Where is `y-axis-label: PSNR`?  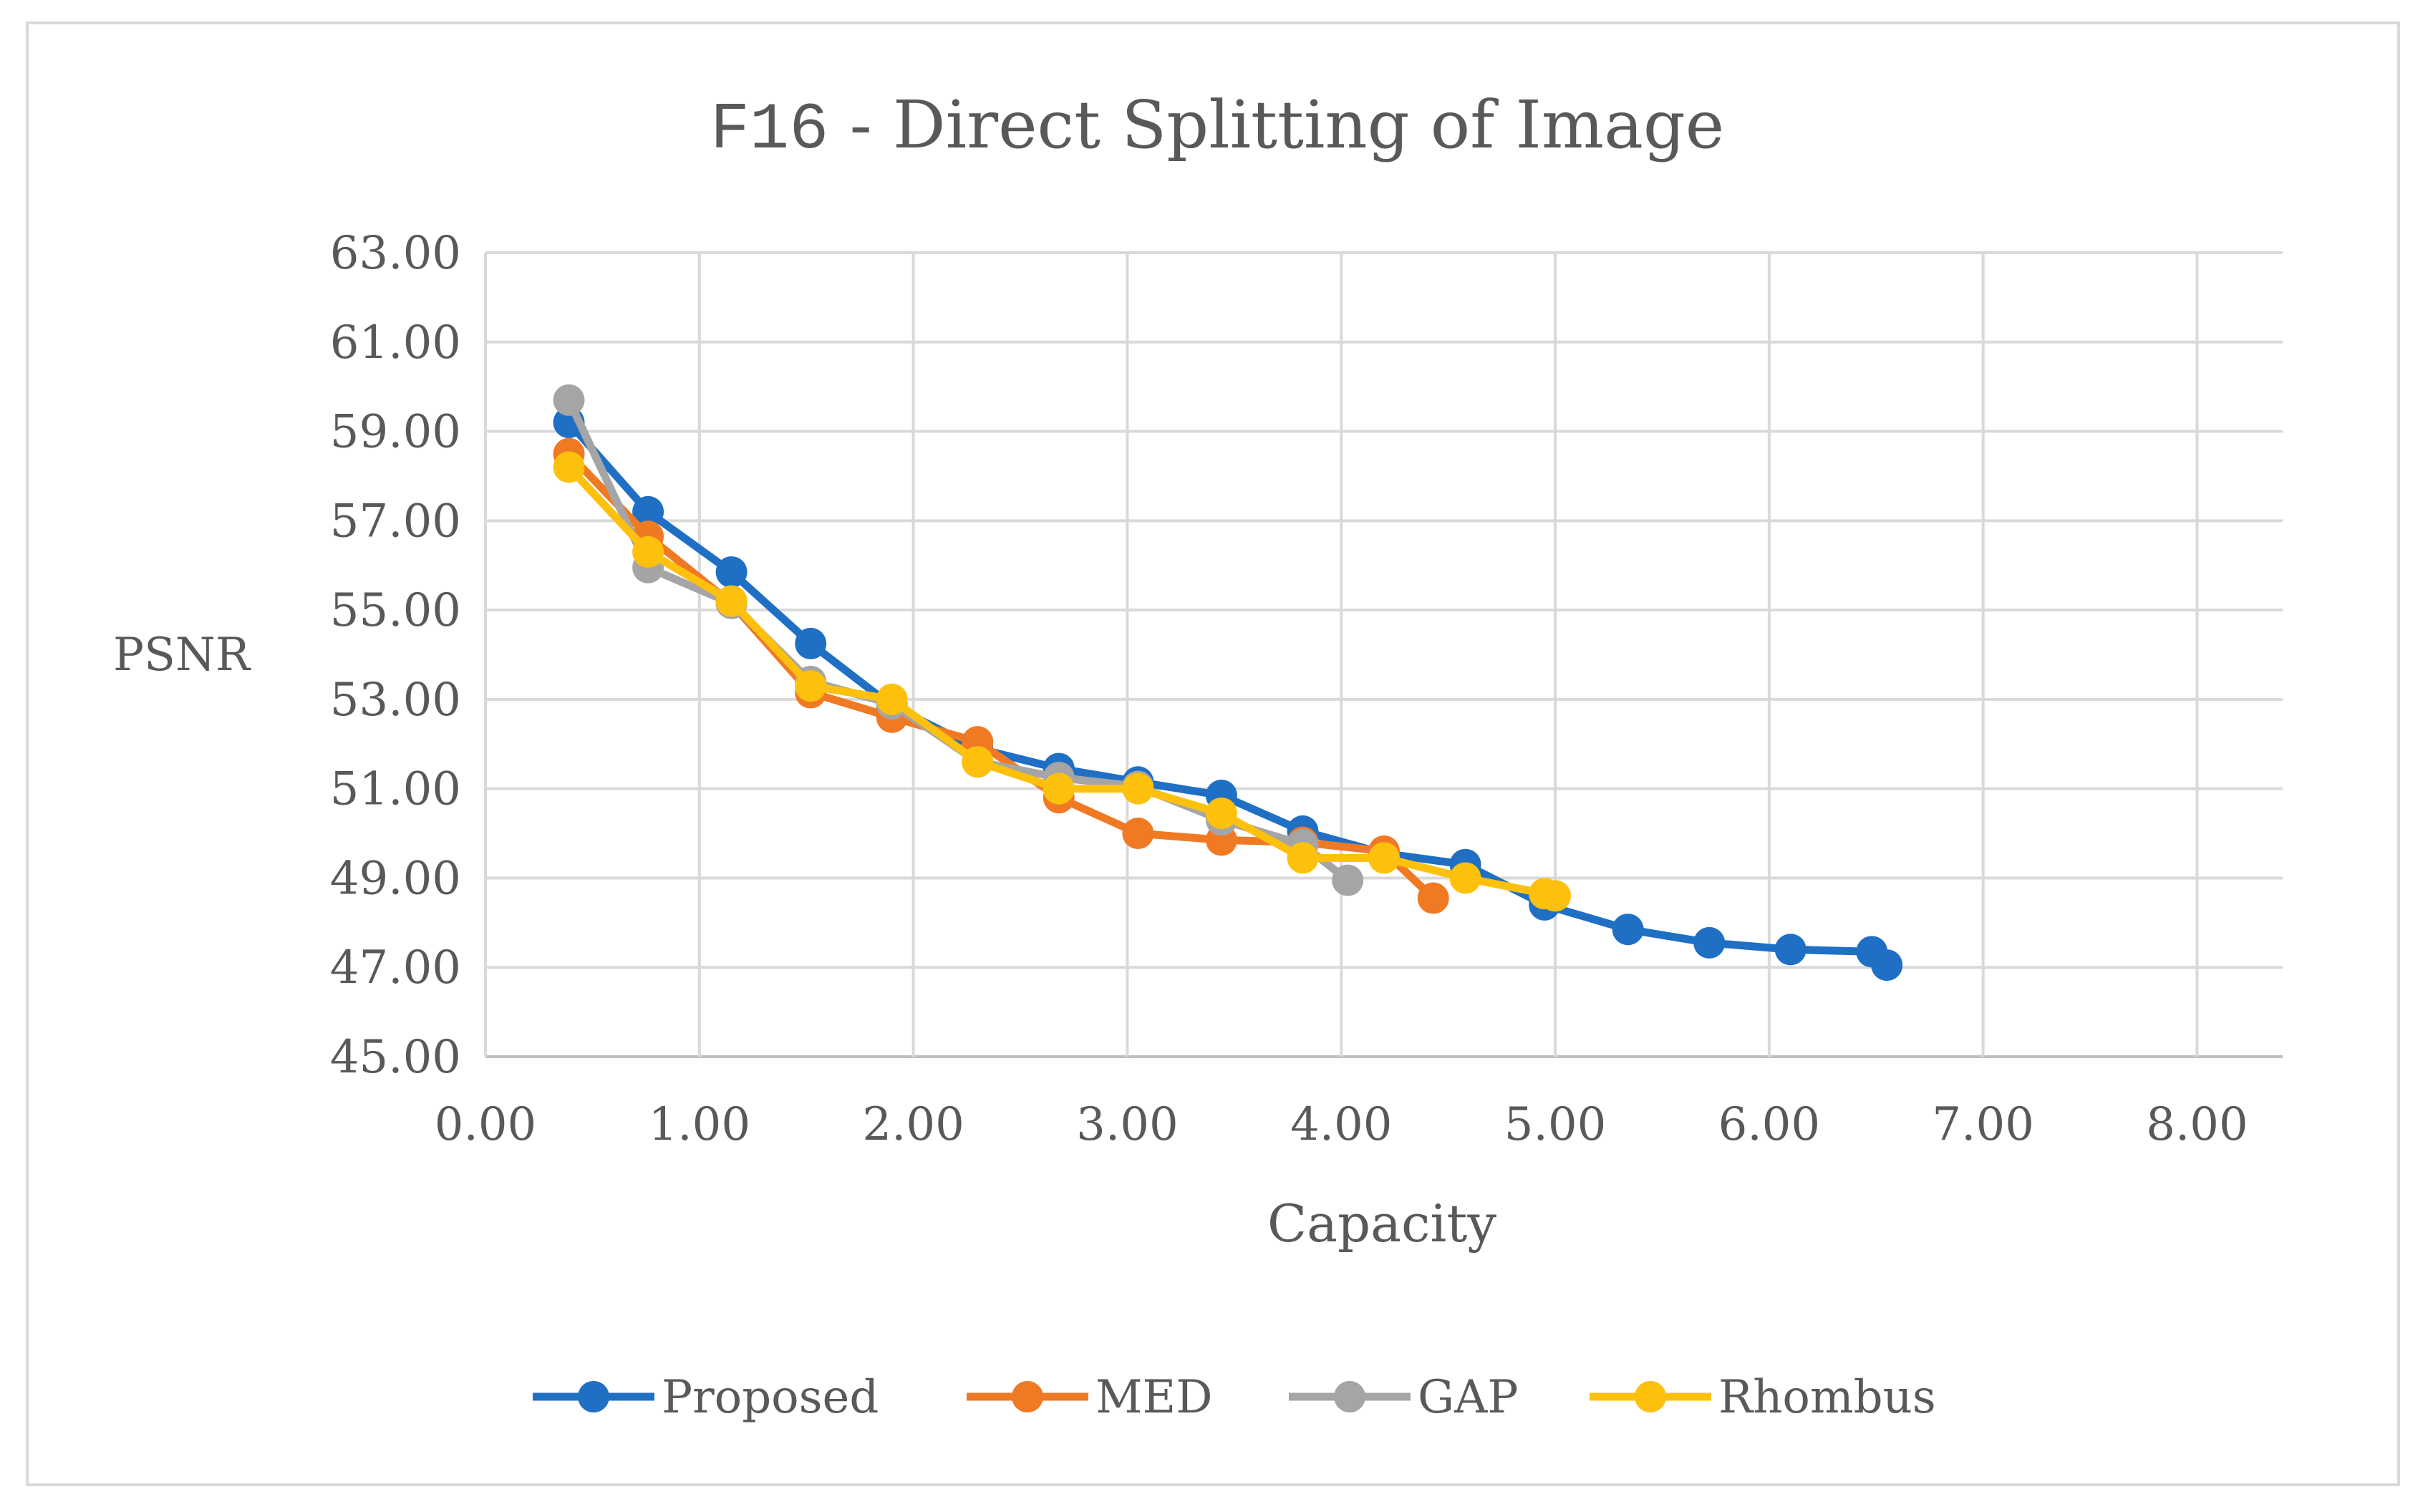
y-axis-label: PSNR is located at coordinates (182, 655).